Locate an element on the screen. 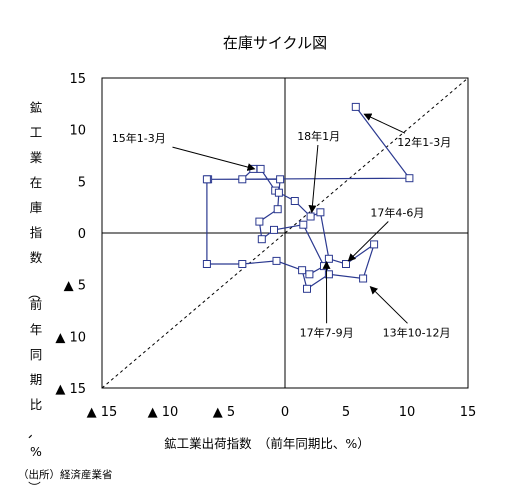  x-tick-labels: ▲ 15 ▲ 10 ▲ 5 0 5 10 15 is located at coordinates (282, 412).